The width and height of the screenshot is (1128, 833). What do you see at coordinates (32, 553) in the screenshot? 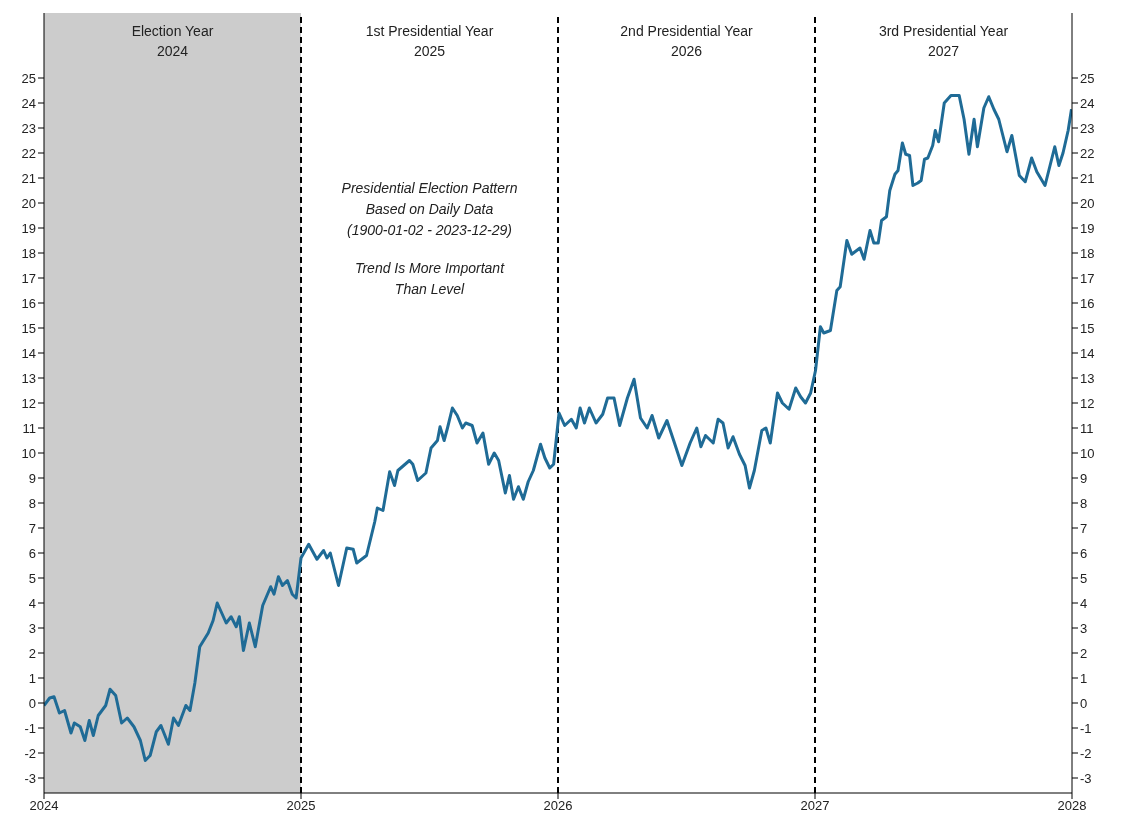
I see `y-tick-label: 6` at bounding box center [32, 553].